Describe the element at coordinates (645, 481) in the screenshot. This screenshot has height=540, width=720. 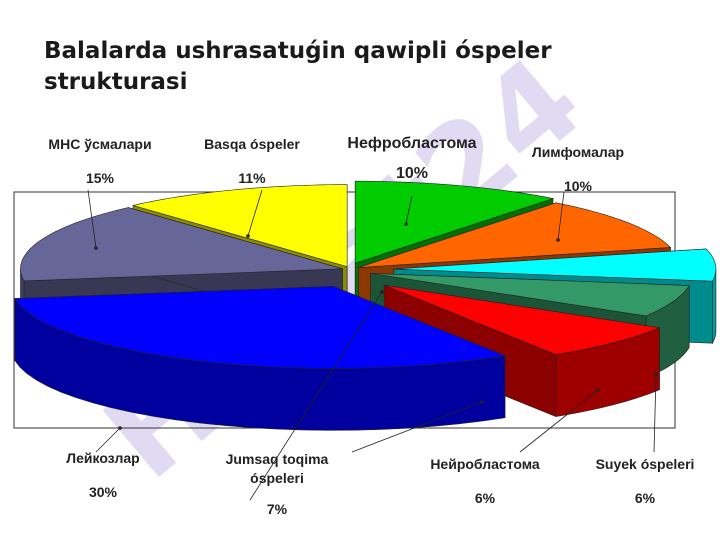
I see `slice-label-suyek: Suyek óspeleri 6%` at that location.